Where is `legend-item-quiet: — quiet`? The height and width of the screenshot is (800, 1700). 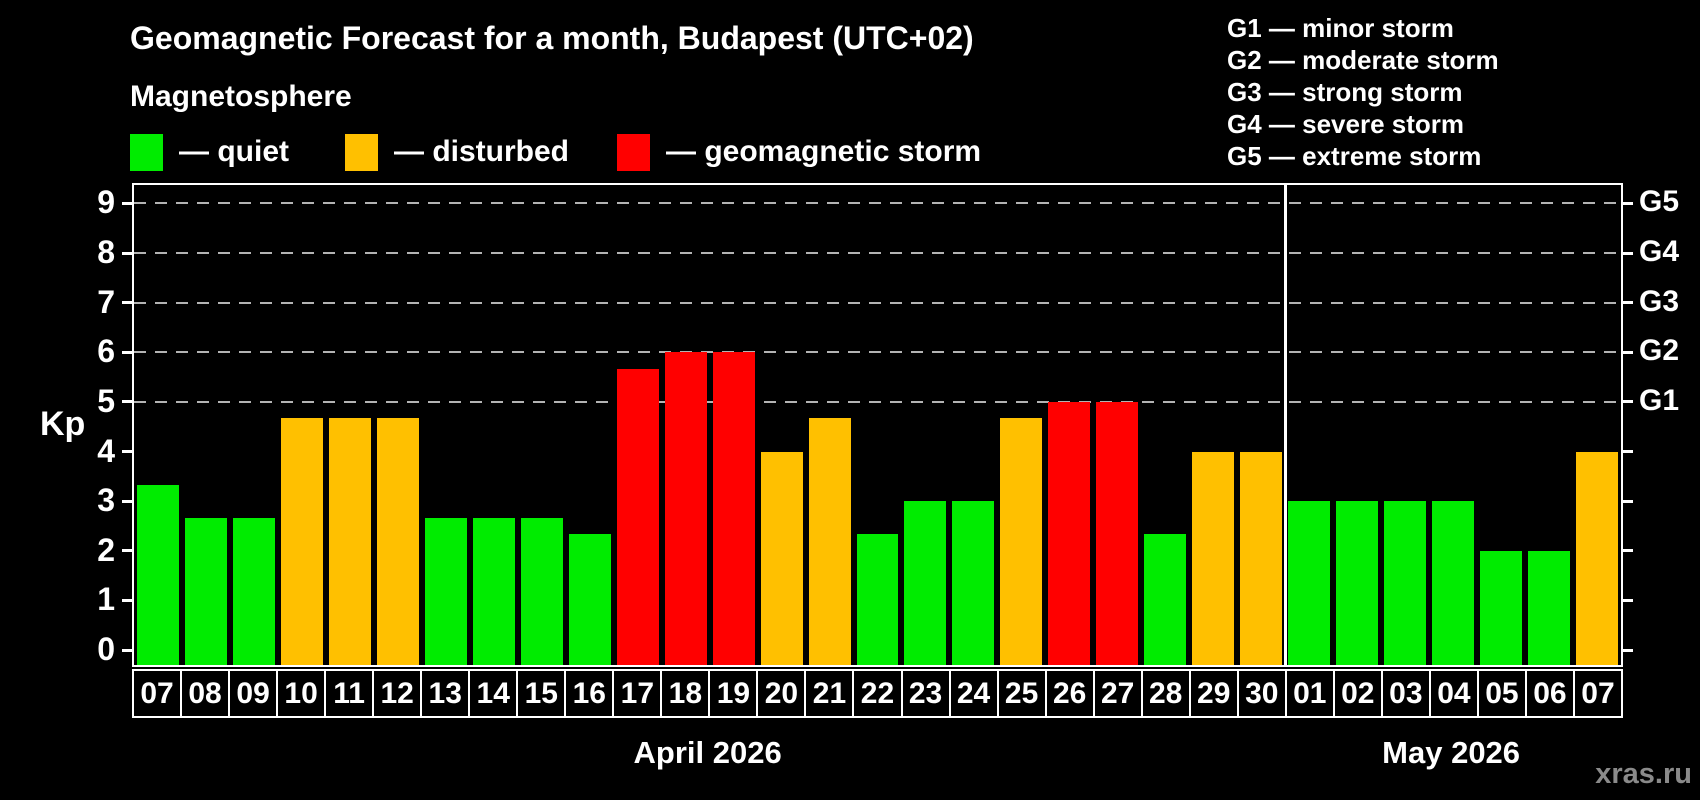
legend-item-quiet: — quiet is located at coordinates (209, 152).